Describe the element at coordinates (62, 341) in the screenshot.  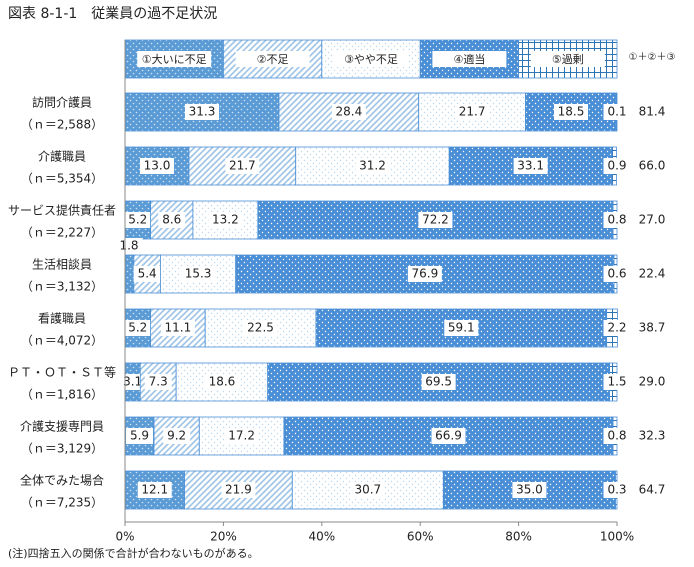
I see `sample-size: （ｎ＝4,072）` at that location.